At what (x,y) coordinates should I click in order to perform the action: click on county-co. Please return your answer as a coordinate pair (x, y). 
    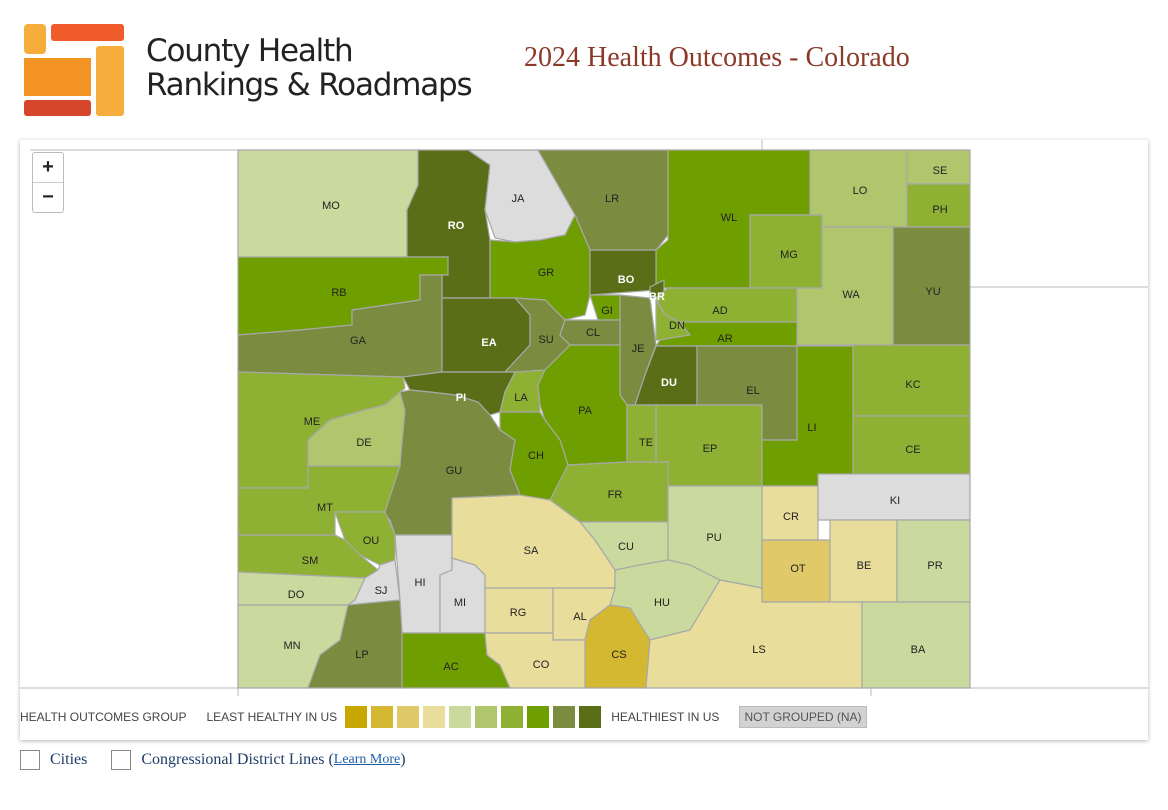
    Looking at the image, I should click on (535, 660).